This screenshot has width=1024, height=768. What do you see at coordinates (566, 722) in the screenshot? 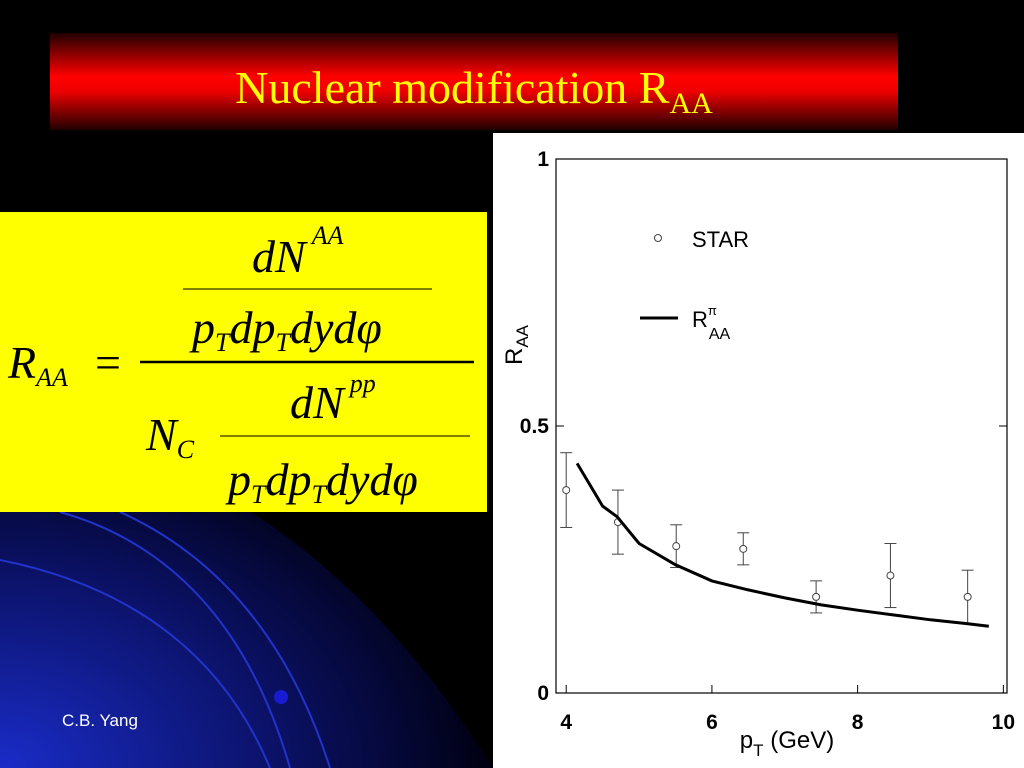
I see `x-tick-label: 4` at bounding box center [566, 722].